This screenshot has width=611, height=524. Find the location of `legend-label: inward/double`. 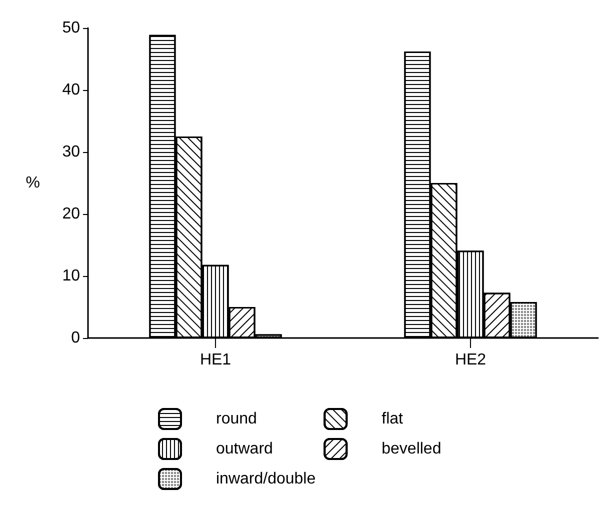

legend-label: inward/double is located at coordinates (266, 479).